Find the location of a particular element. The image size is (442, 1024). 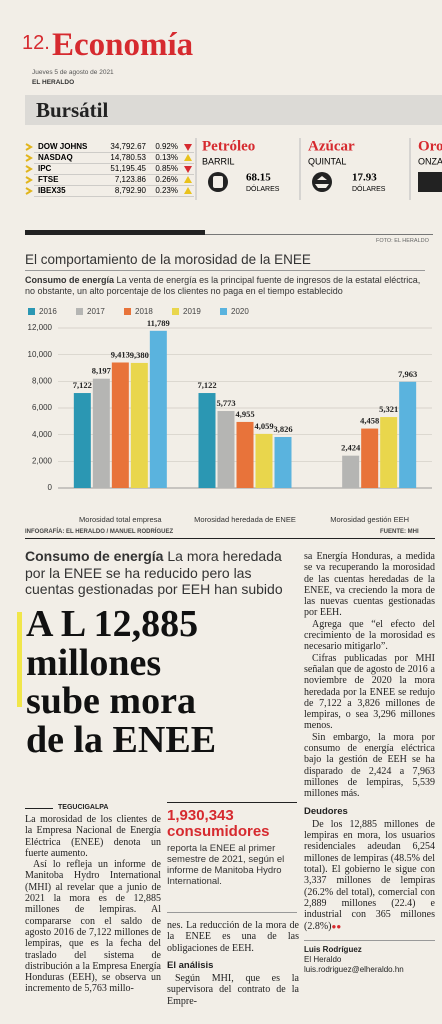

chart-subtitle-lead: Consumo de energía is located at coordinates (70, 280).